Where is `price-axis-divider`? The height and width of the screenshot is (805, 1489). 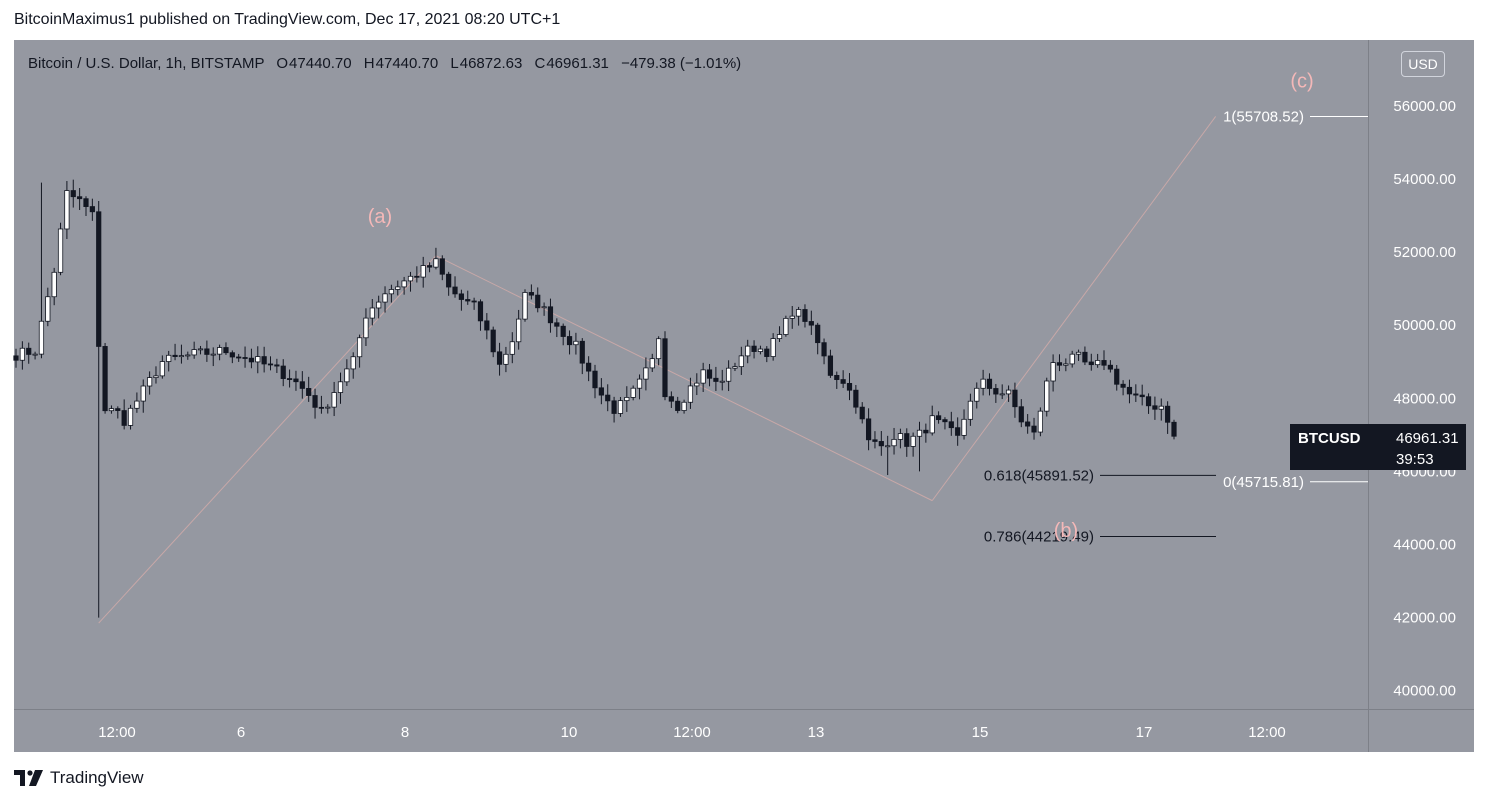 price-axis-divider is located at coordinates (1368, 396).